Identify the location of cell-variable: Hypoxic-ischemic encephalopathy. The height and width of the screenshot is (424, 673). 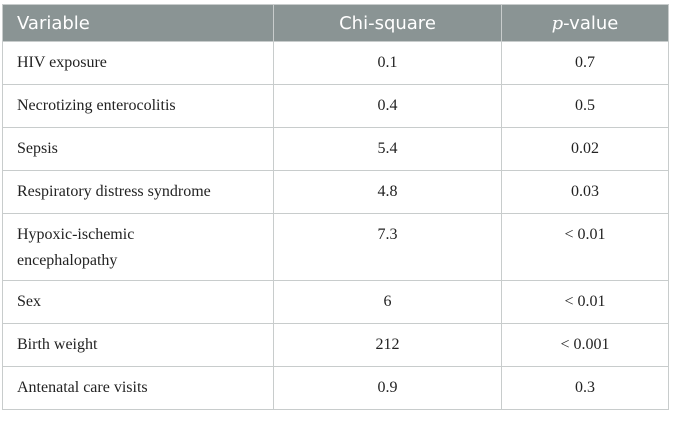
(138, 247).